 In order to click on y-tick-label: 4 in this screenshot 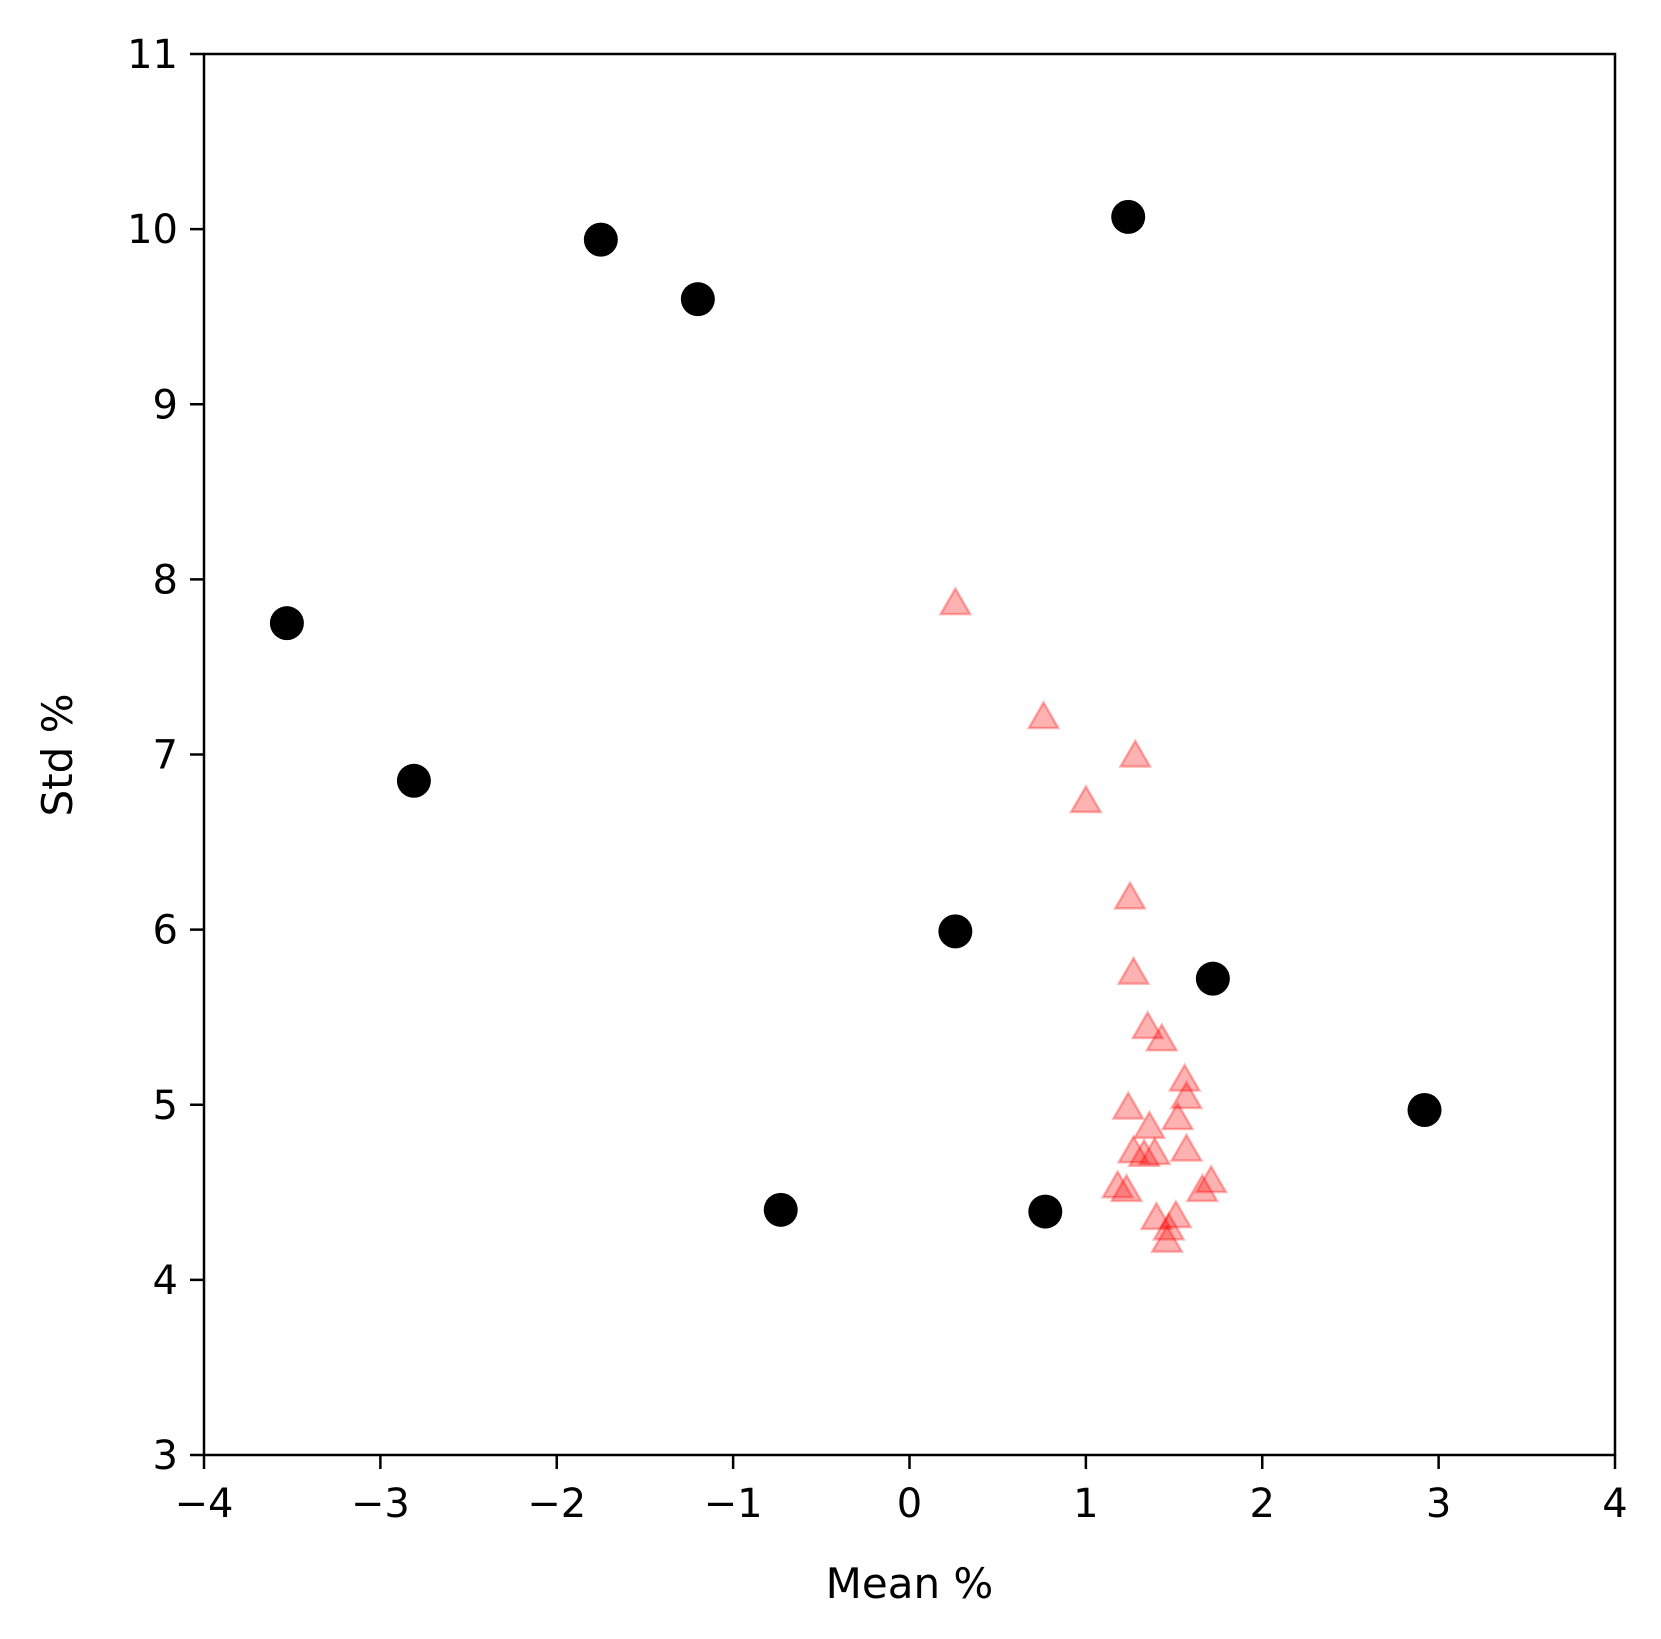, I will do `click(165, 1281)`.